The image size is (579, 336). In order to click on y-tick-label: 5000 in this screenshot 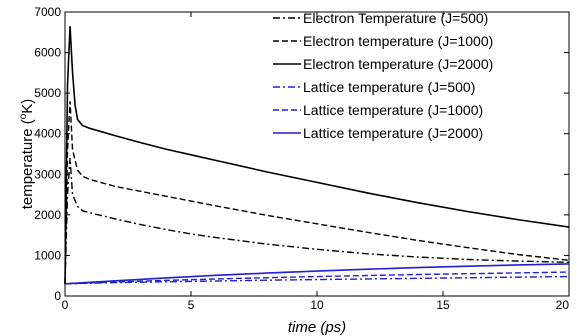, I will do `click(47, 93)`.